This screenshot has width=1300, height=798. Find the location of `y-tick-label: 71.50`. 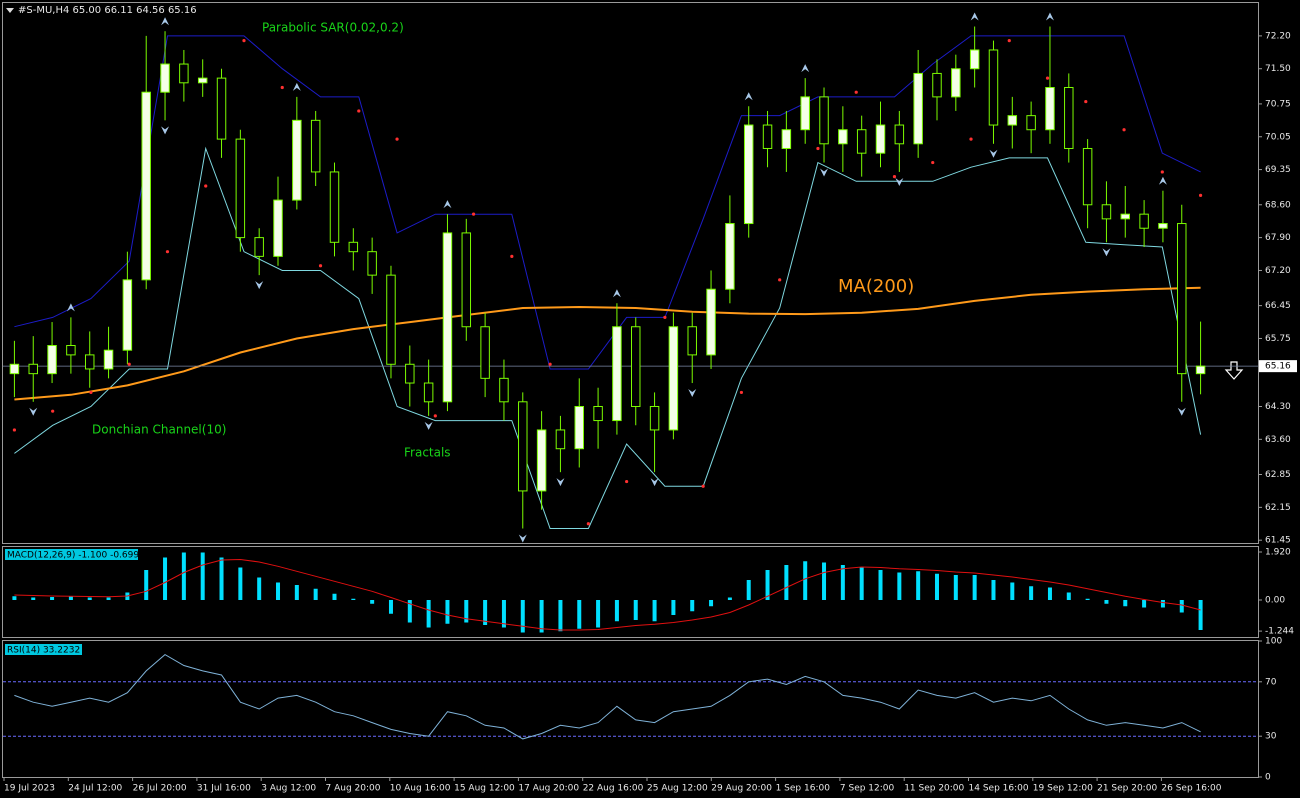

y-tick-label: 71.50 is located at coordinates (1278, 69).